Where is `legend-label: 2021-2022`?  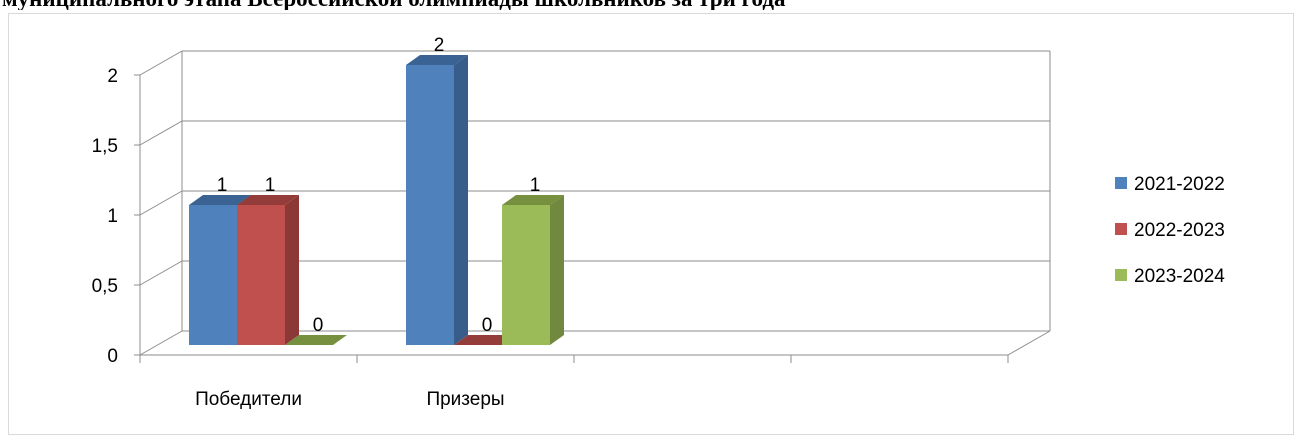
legend-label: 2021-2022 is located at coordinates (1179, 184).